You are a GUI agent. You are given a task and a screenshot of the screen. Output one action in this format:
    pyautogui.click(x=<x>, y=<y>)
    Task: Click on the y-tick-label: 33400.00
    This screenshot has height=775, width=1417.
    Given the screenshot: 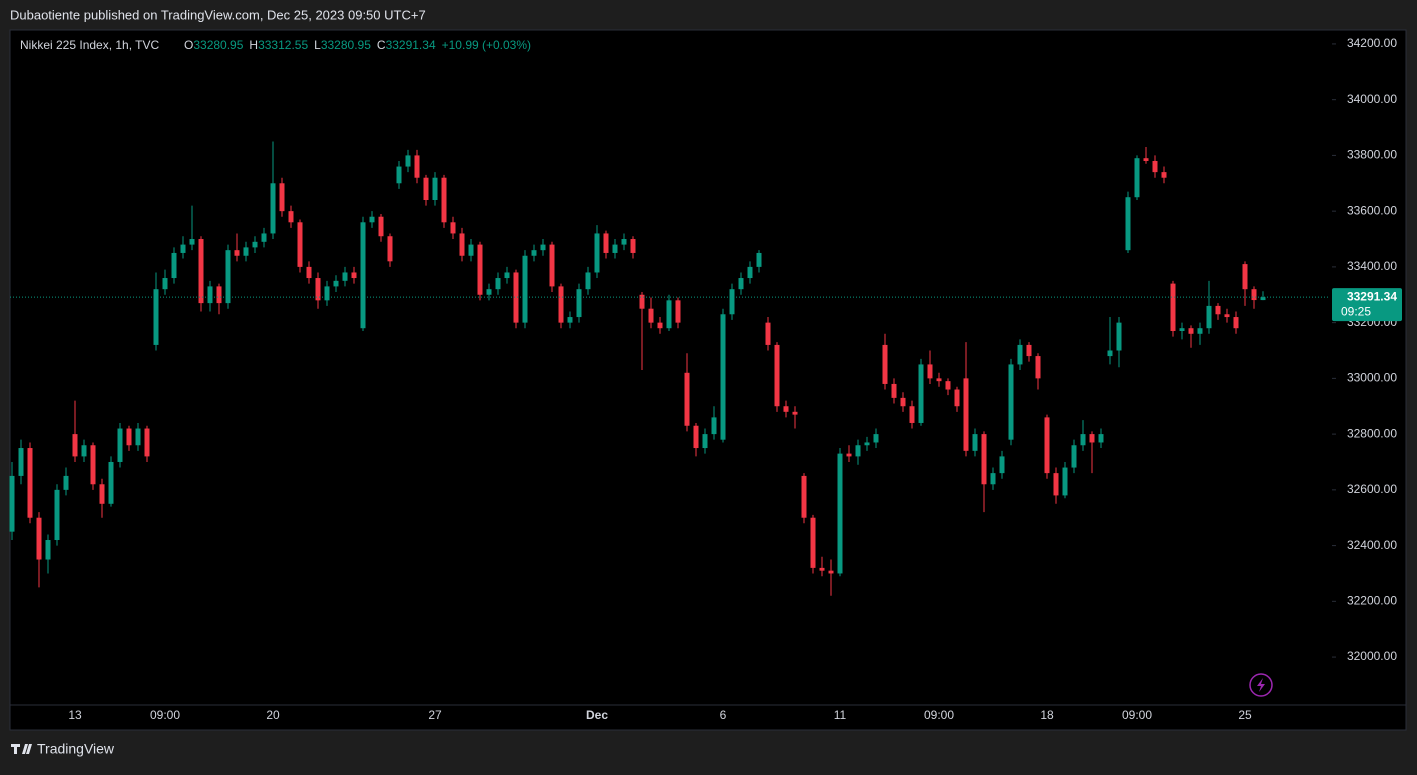 What is the action you would take?
    pyautogui.click(x=1372, y=266)
    